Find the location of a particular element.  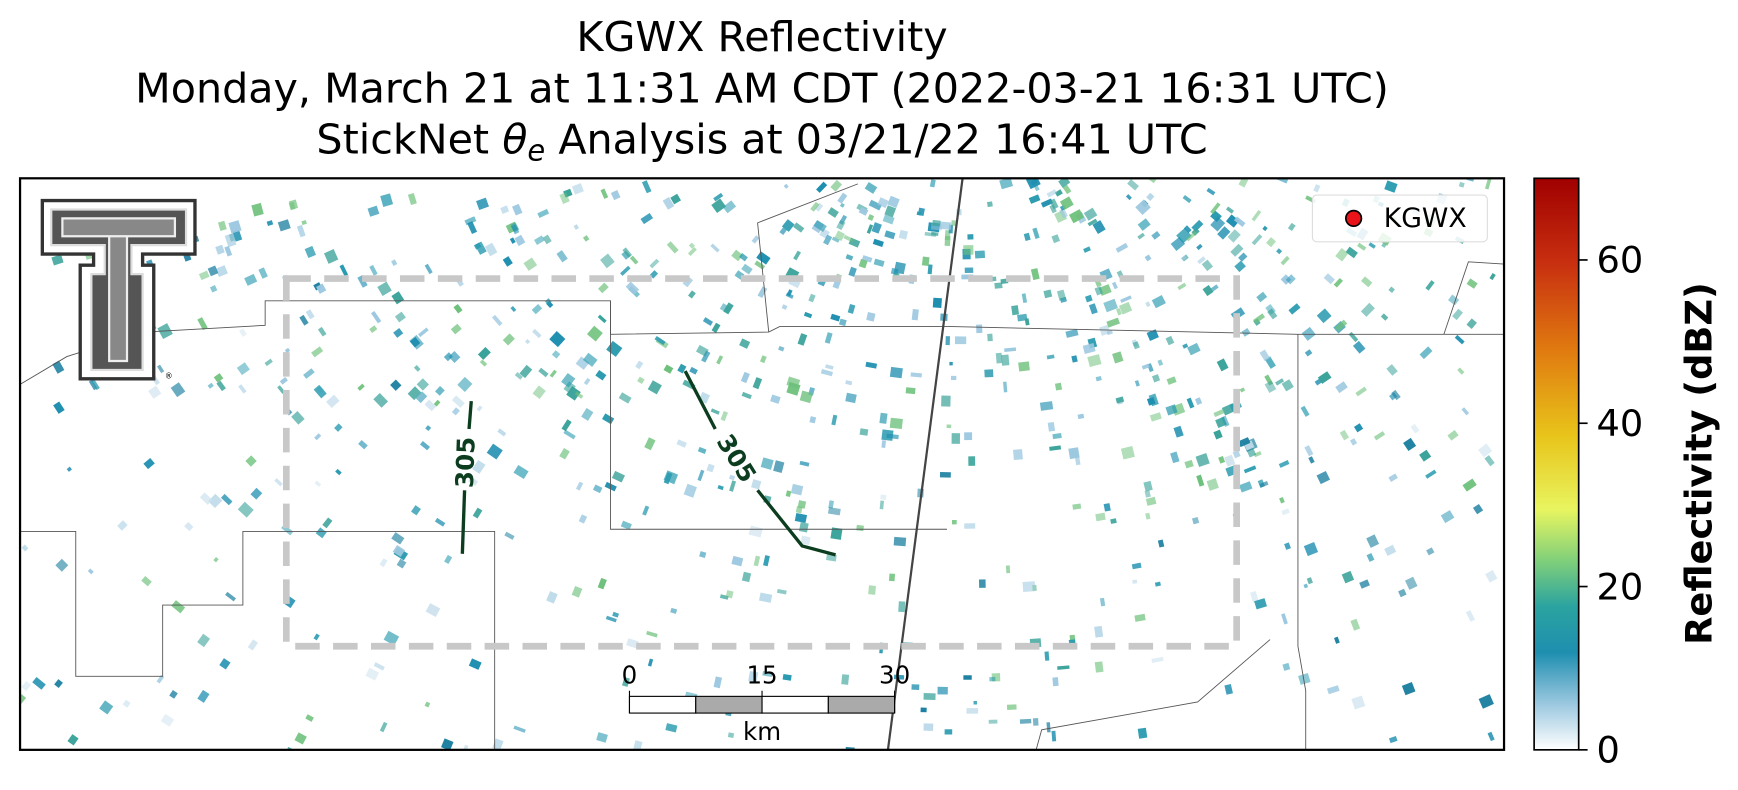

text: Analysis at 03/21/22 16:41 UTC is located at coordinates (876, 140).